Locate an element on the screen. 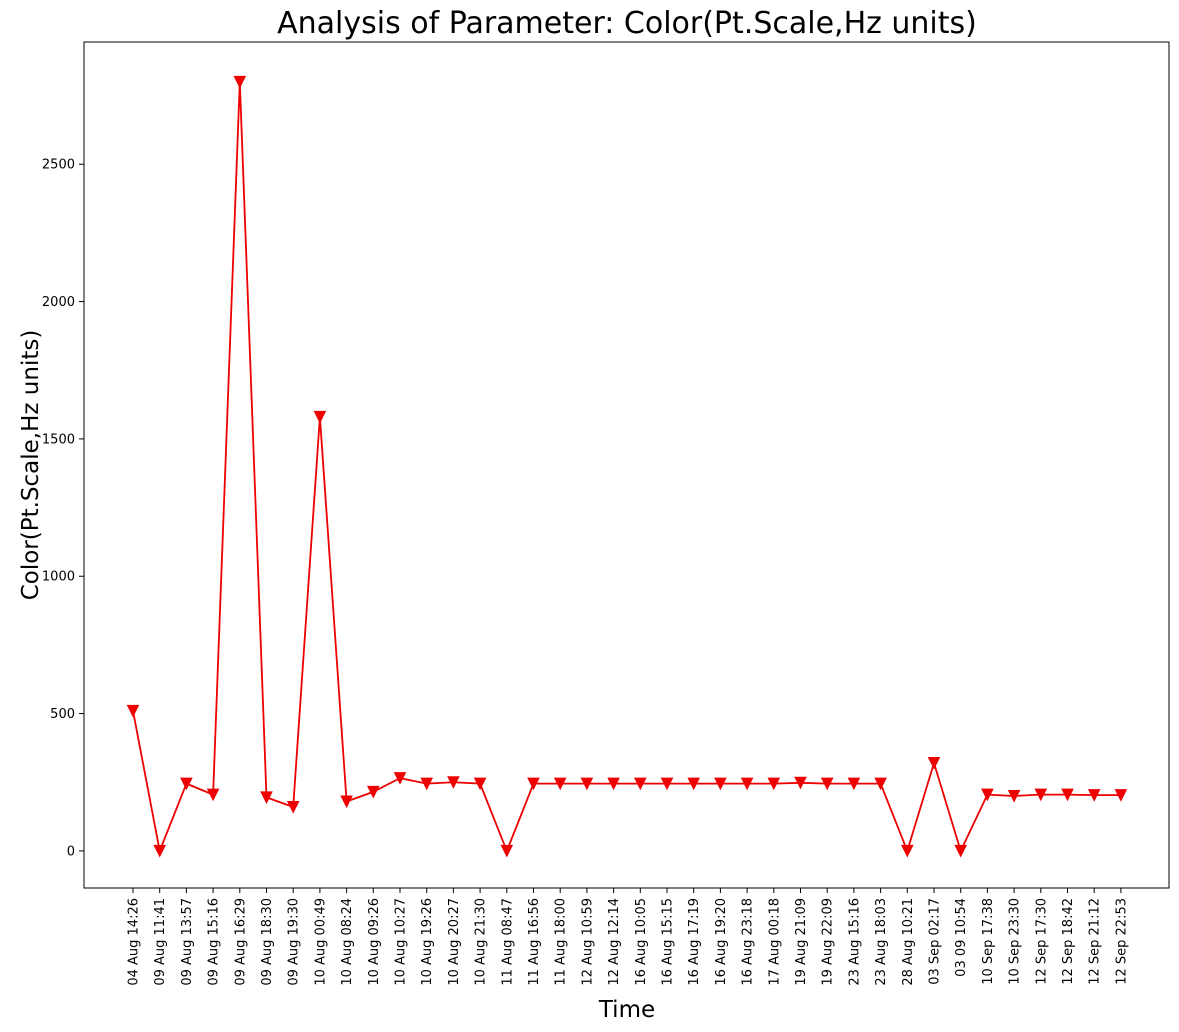 This screenshot has height=1032, width=1179. y-tick-label: 500 is located at coordinates (62, 714).